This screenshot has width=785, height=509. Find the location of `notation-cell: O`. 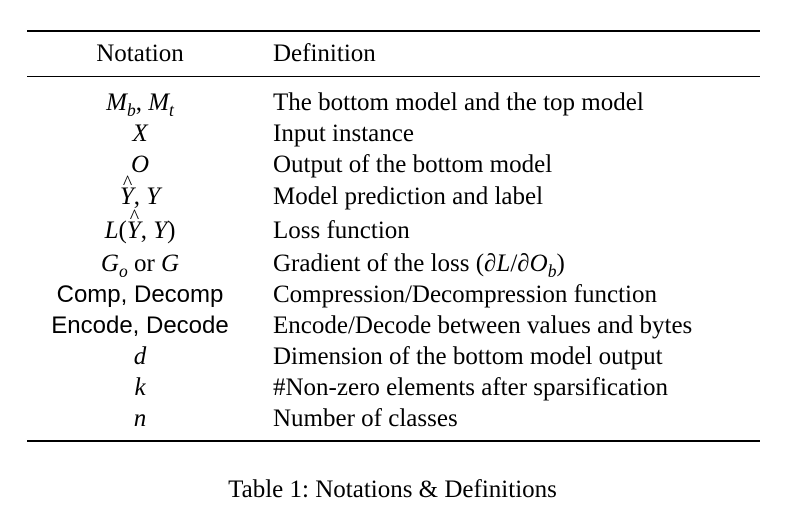

notation-cell: O is located at coordinates (140, 164).